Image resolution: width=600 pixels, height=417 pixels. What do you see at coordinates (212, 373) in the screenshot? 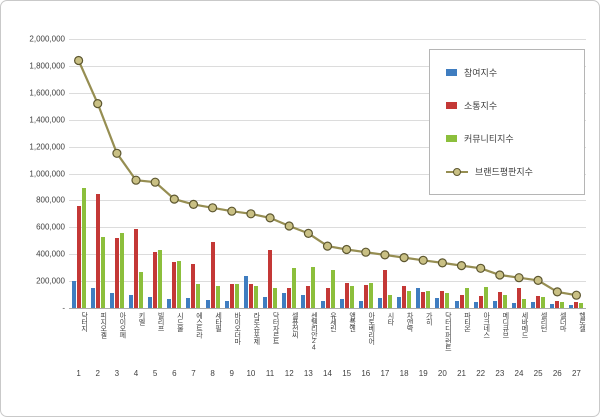
I see `rank-label: 8` at bounding box center [212, 373].